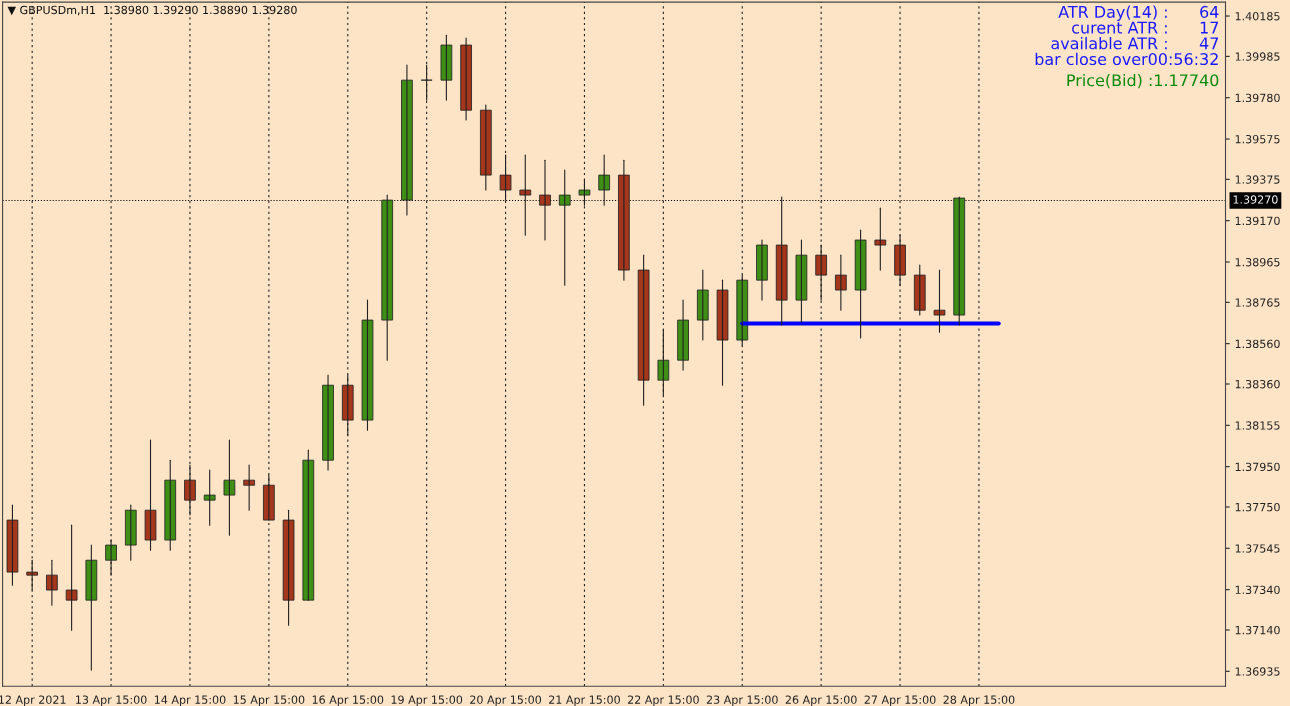 The width and height of the screenshot is (1290, 706). Describe the element at coordinates (1257, 467) in the screenshot. I see `y-tick-label: 1.37950` at that location.